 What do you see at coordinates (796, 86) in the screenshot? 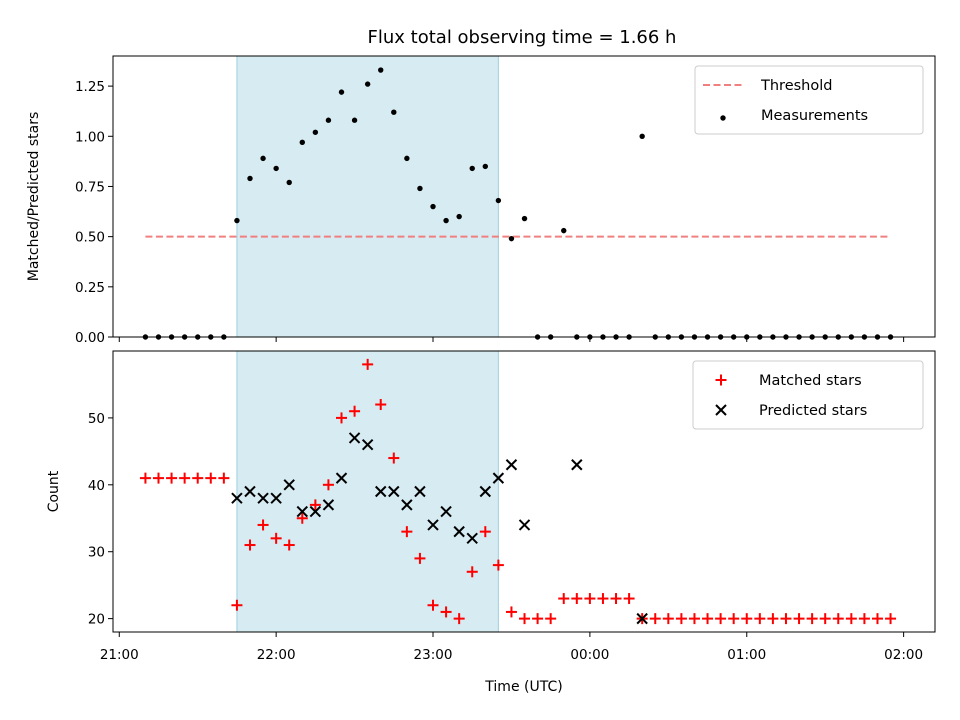
I see `legend-label: Threshold` at bounding box center [796, 86].